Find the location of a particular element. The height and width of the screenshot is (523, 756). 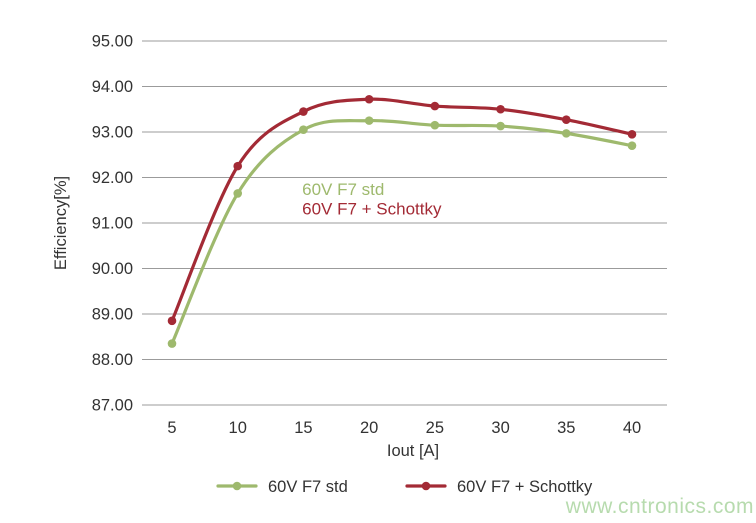

y-axis-title: Efficiency[%] is located at coordinates (61, 223).